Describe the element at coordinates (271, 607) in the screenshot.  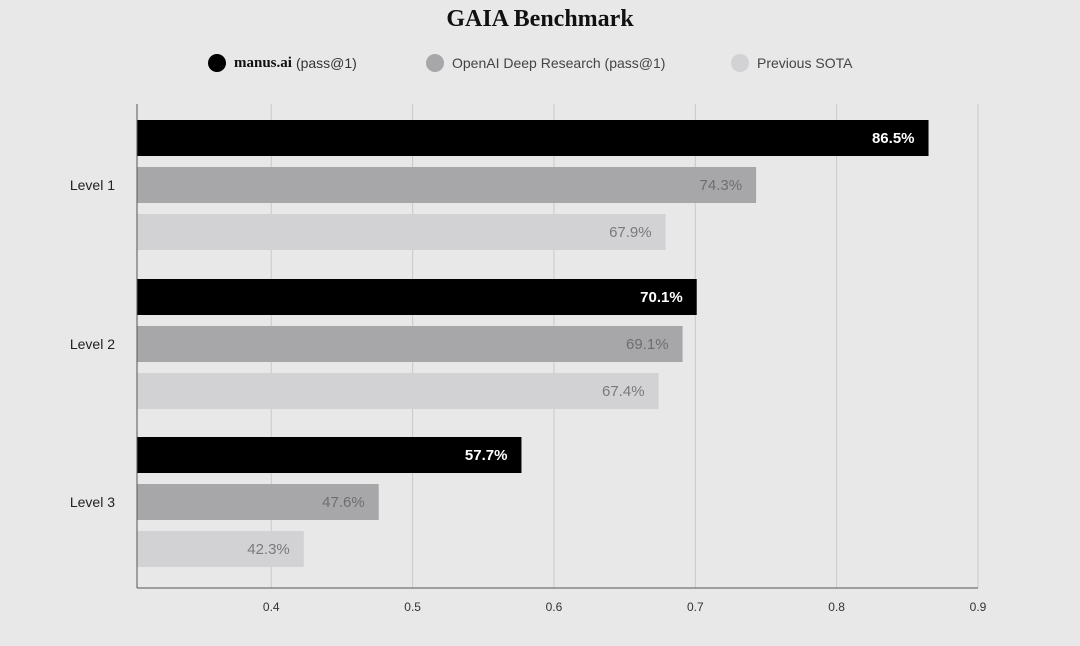
I see `x-tick-label: 0.4` at that location.